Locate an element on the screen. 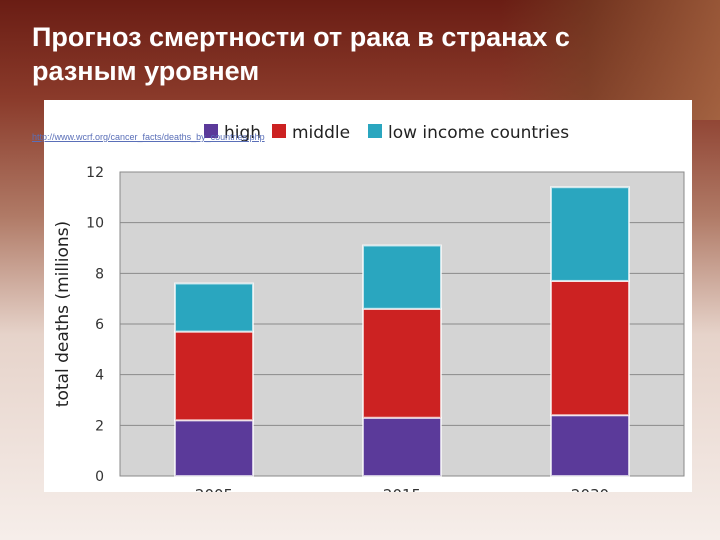 This screenshot has width=720, height=540. y-tick-label: 10 is located at coordinates (95, 224).